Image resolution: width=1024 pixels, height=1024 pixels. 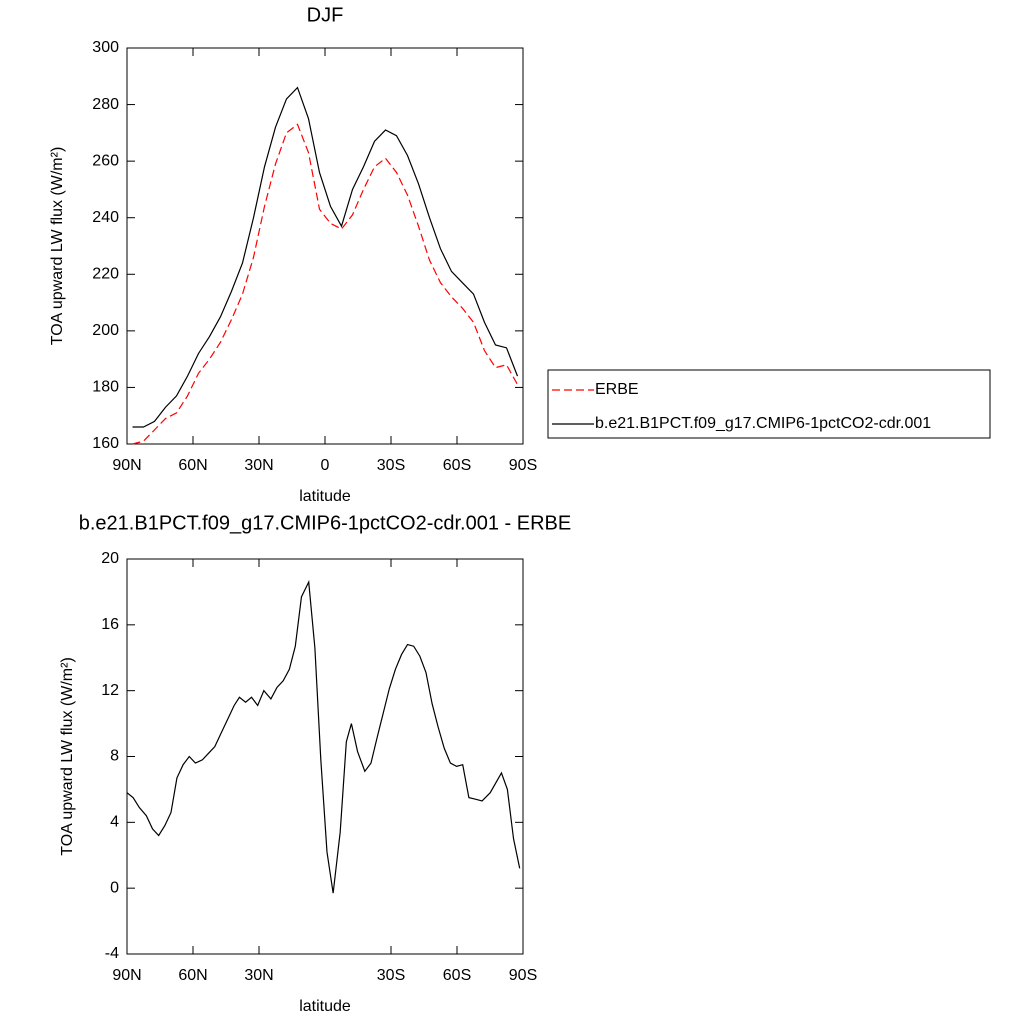 What do you see at coordinates (110, 690) in the screenshot?
I see `y-tick-label: 12` at bounding box center [110, 690].